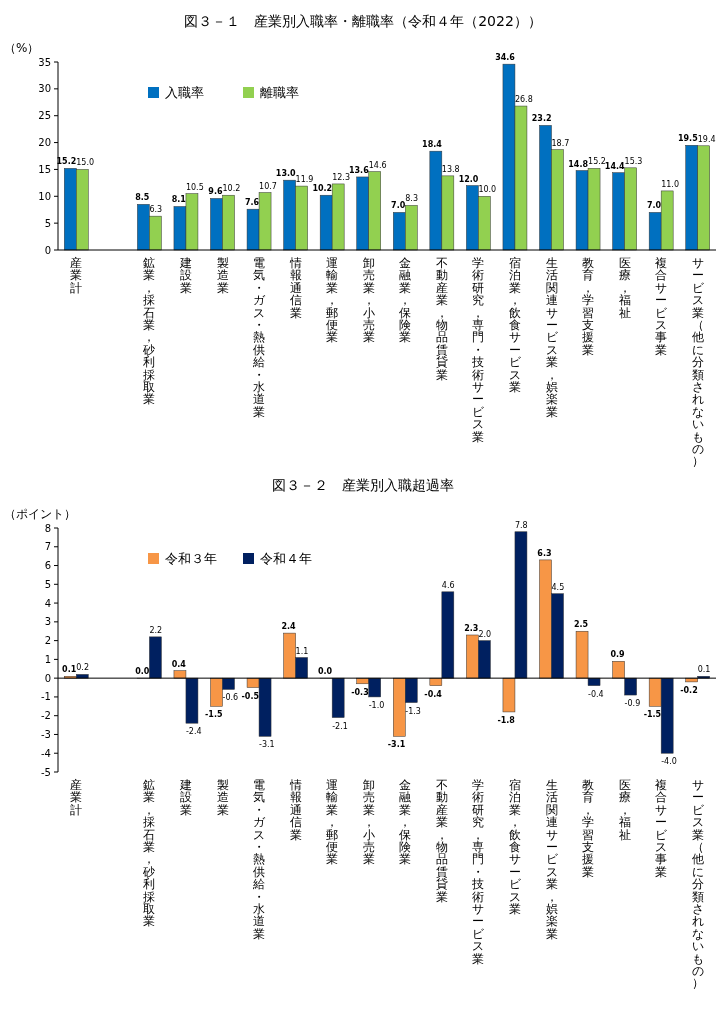 Image resolution: width=726 pixels, height=1024 pixels. I want to click on legend-label: 入職率, so click(184, 92).